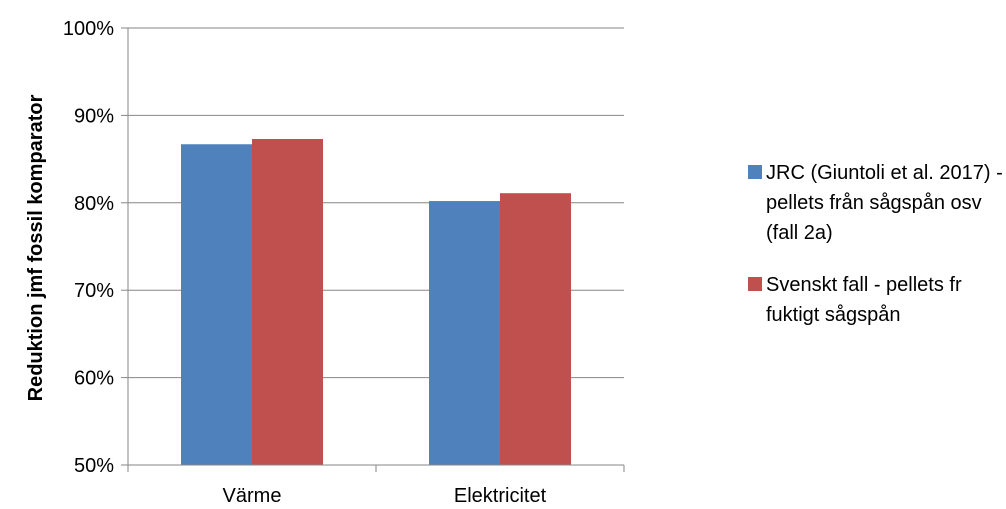 This screenshot has width=1006, height=509. Describe the element at coordinates (500, 496) in the screenshot. I see `x-tick-label: Elektricitet` at that location.